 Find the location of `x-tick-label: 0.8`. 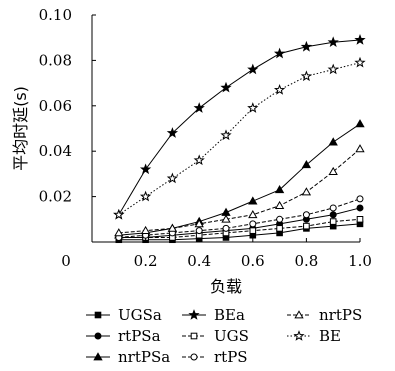

x-tick-label: 0.8 is located at coordinates (306, 261).